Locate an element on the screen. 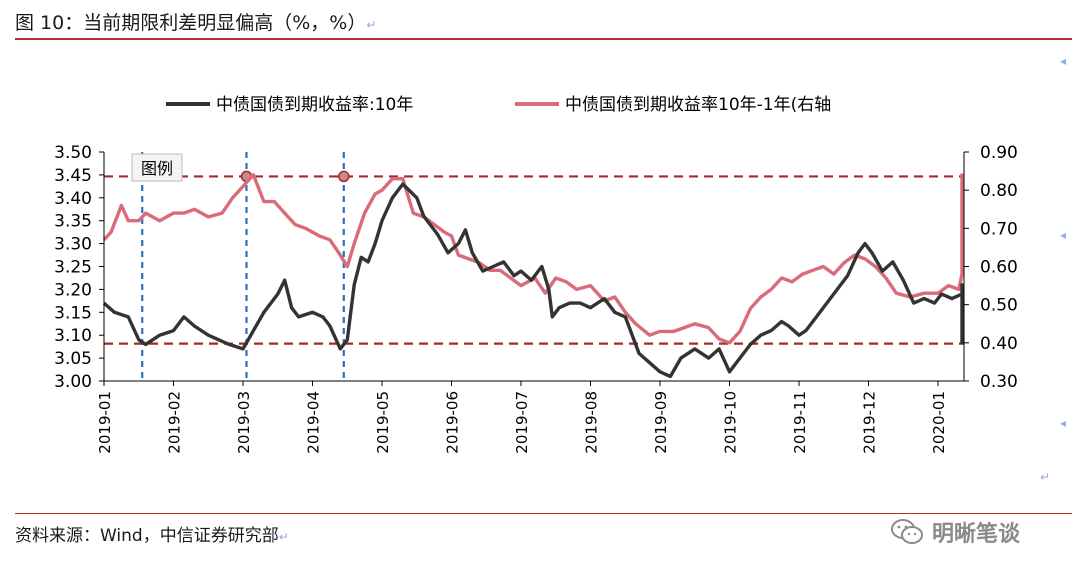 The image size is (1080, 575). source-rule is located at coordinates (543, 513).